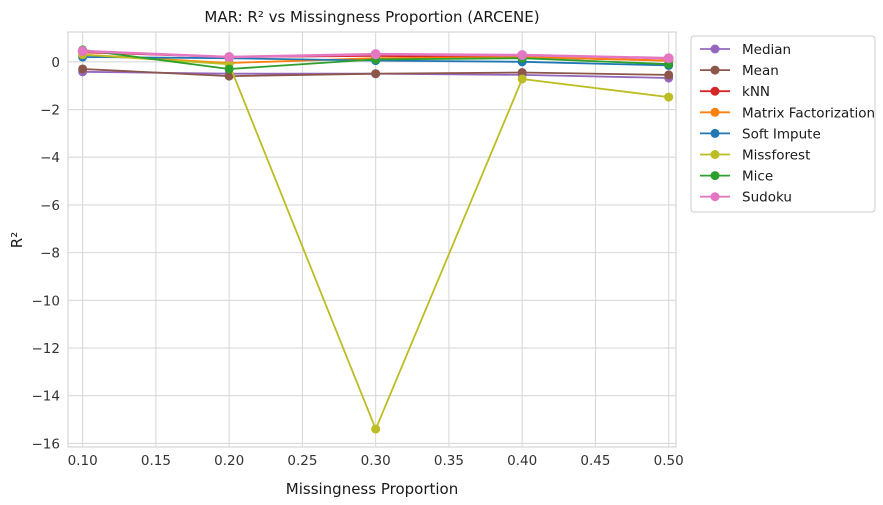  I want to click on x-tick-label: 0.35, so click(449, 461).